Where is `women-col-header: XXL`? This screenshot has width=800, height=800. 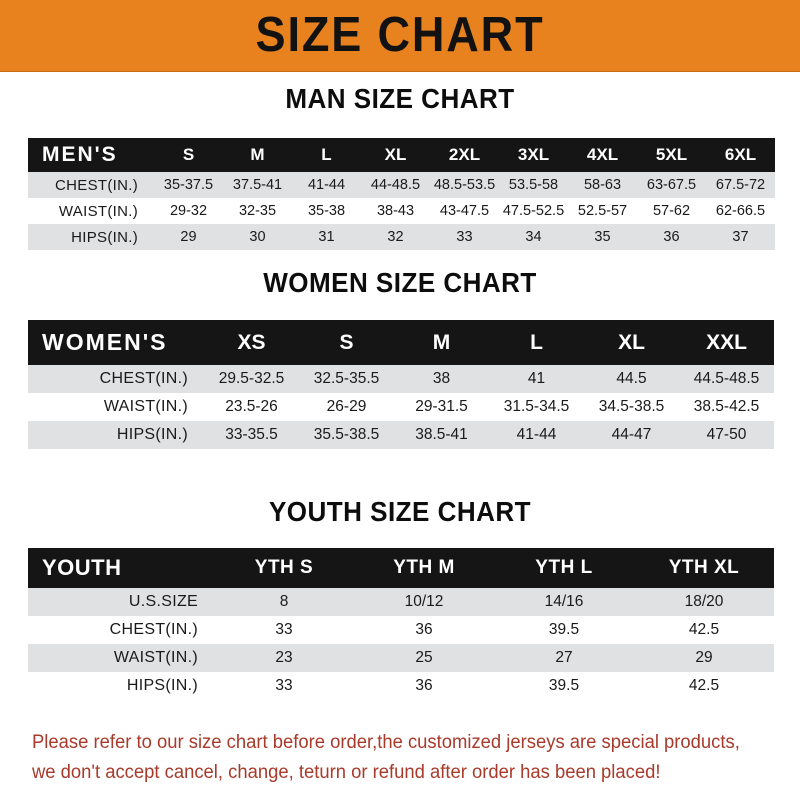 women-col-header: XXL is located at coordinates (726, 342).